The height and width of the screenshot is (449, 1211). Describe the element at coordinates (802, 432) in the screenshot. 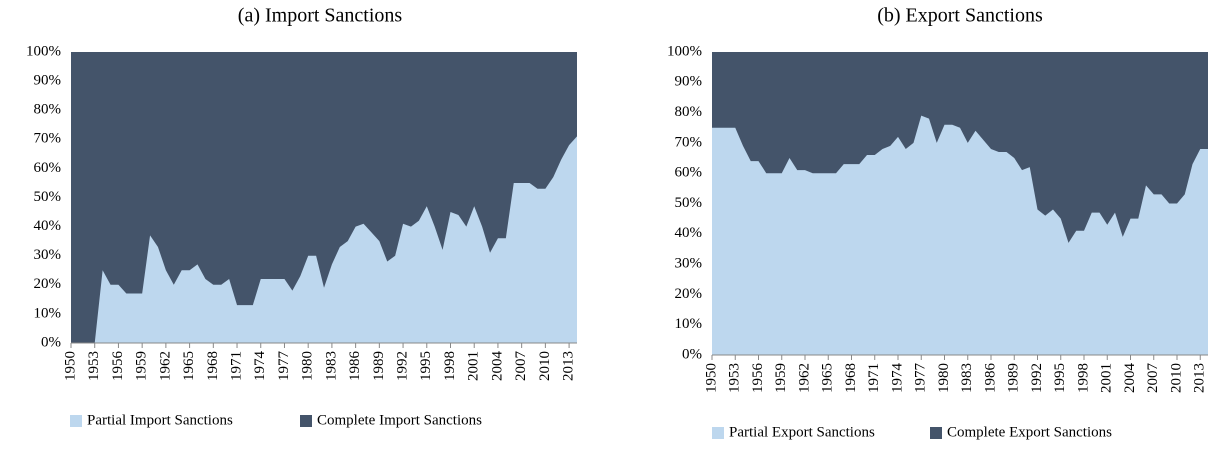

I see `legend-label: Partial Export Sanctions` at that location.